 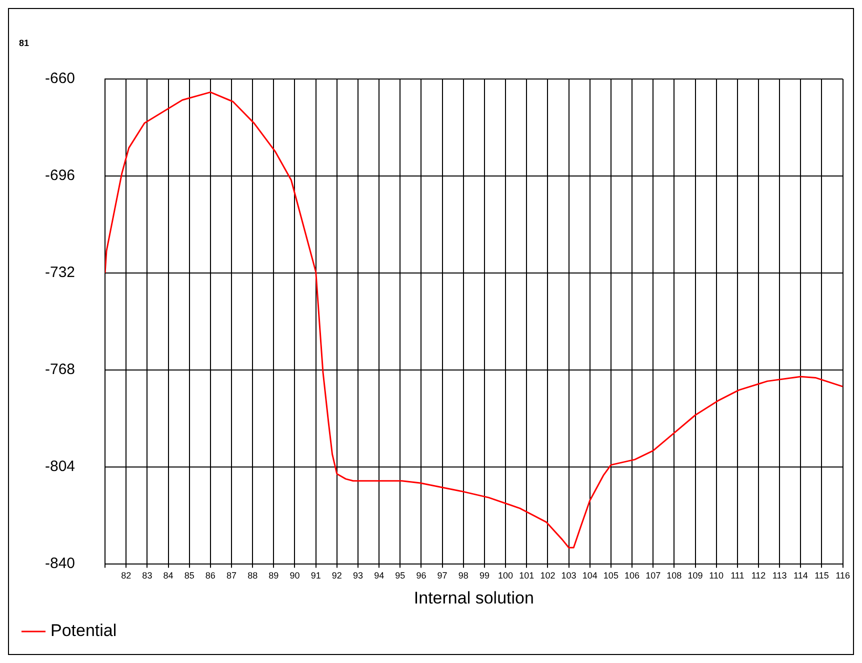 I want to click on x-tick-label: 113, so click(x=779, y=575).